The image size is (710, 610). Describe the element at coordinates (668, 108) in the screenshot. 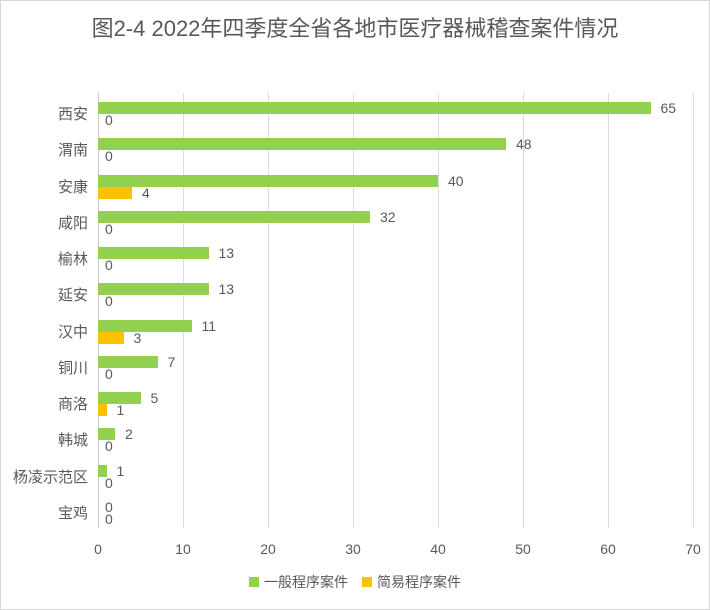

I see `value-label: 65` at that location.